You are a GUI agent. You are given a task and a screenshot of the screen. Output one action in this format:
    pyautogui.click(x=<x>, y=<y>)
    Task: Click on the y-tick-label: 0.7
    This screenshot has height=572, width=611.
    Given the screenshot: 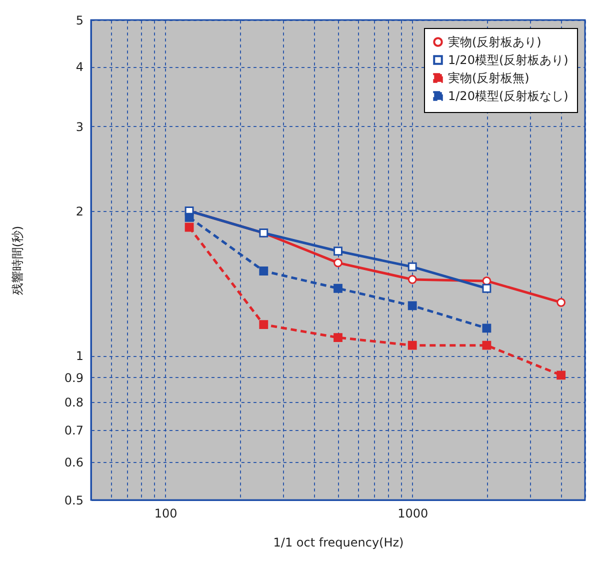 What is the action you would take?
    pyautogui.click(x=74, y=430)
    